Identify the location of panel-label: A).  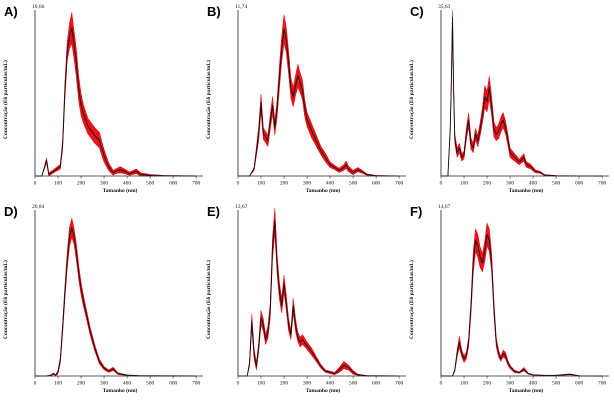
(11, 11).